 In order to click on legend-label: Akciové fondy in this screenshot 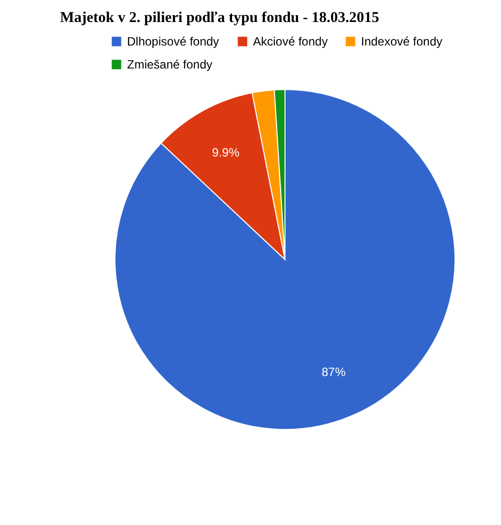, I will do `click(290, 41)`.